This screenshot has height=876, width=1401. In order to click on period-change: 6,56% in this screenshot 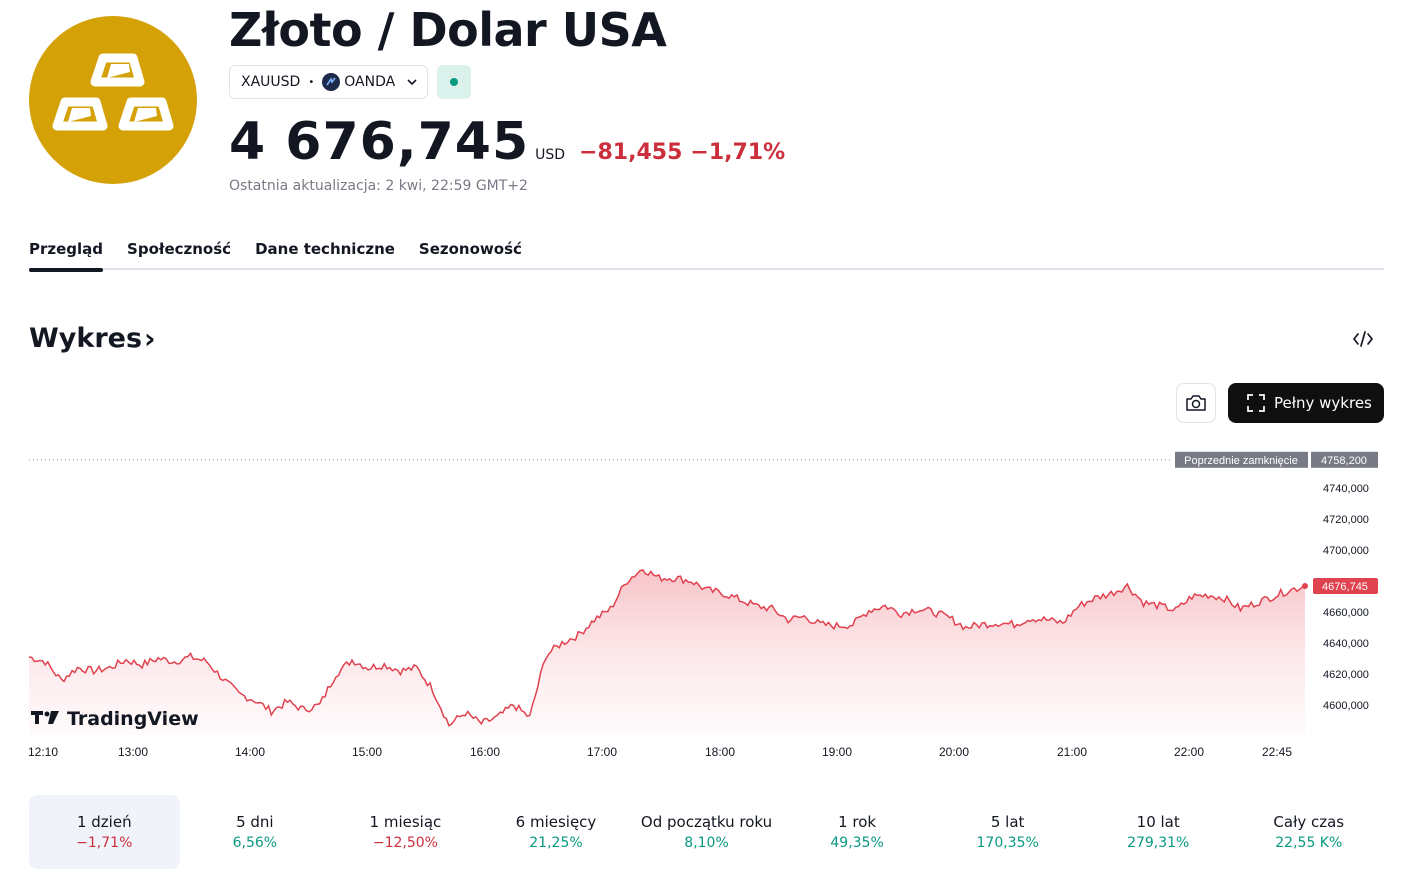, I will do `click(255, 843)`.